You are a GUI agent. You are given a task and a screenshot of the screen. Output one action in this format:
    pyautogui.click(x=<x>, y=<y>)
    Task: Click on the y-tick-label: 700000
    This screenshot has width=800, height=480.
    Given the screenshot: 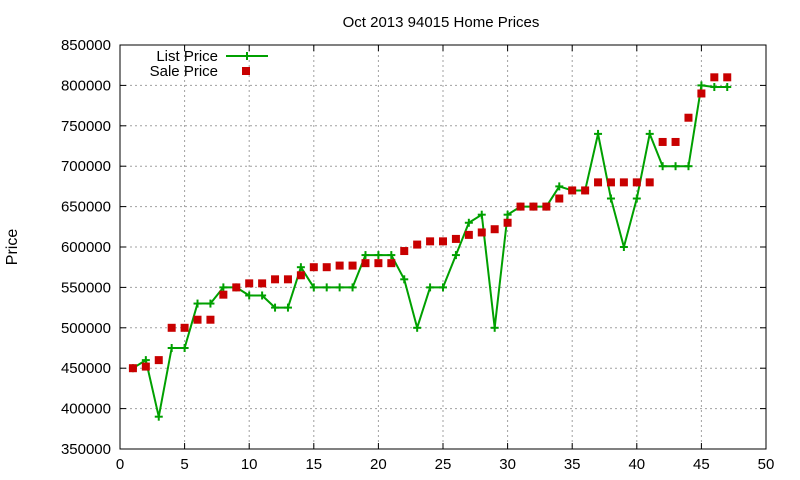 What is the action you would take?
    pyautogui.click(x=86, y=166)
    